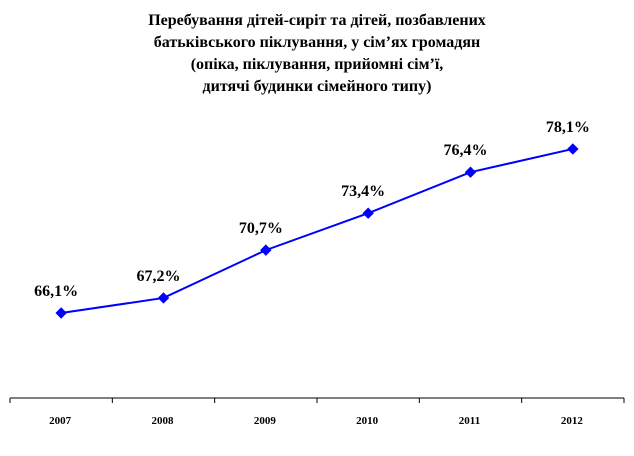 Image resolution: width=634 pixels, height=456 pixels. What do you see at coordinates (317, 86) in the screenshot?
I see `chart-title-line-4: дитячі будинки сімейного типу)` at bounding box center [317, 86].